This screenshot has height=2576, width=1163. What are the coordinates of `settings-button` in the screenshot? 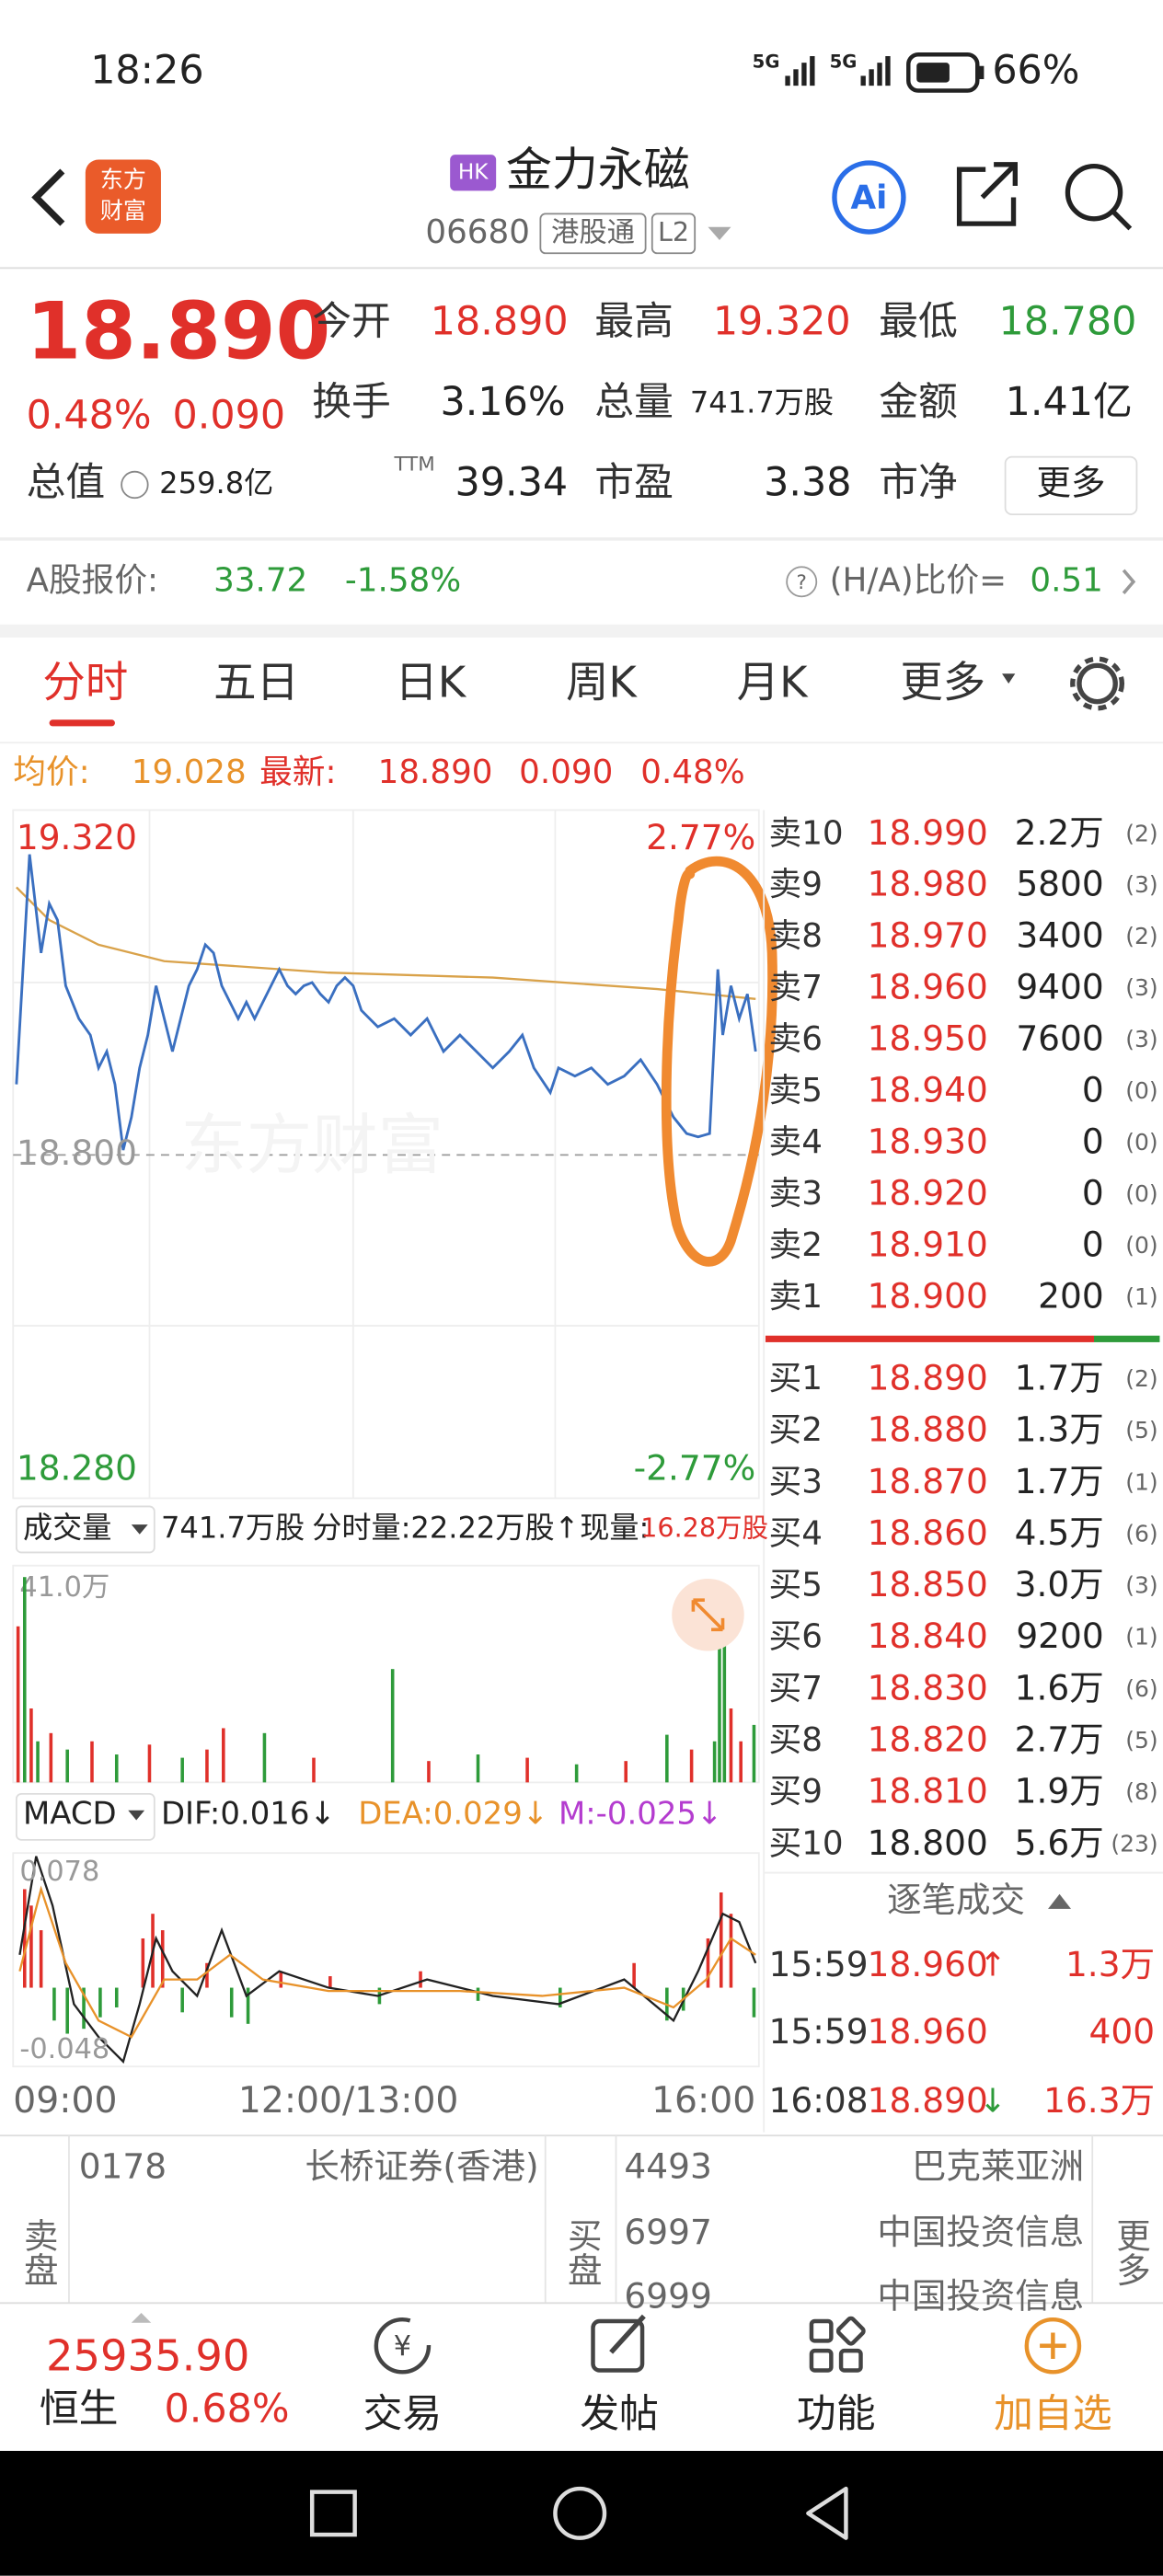 It's located at (1097, 683).